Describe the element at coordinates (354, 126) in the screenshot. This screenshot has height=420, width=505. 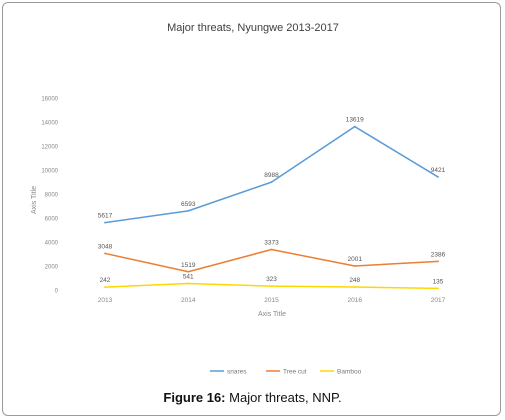
I see `data-point-snares-2016` at that location.